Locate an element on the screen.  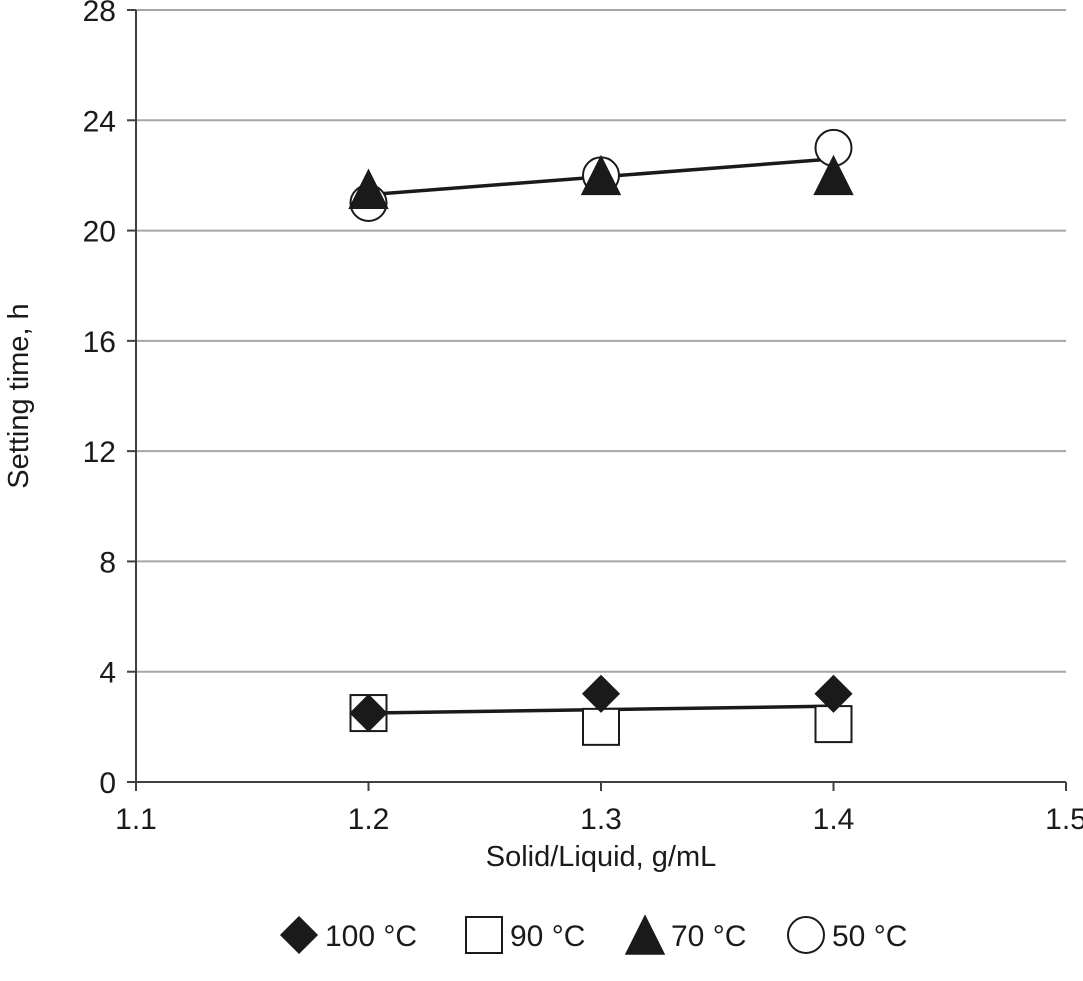
legend-circle-icon is located at coordinates (806, 935).